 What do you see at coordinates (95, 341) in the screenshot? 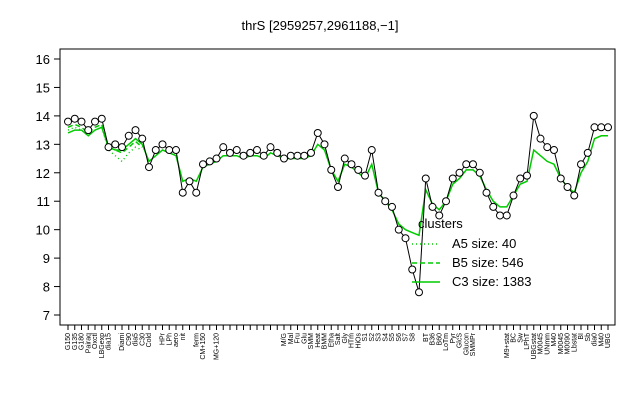
I see `x-tick-label: Oxctl` at bounding box center [95, 341].